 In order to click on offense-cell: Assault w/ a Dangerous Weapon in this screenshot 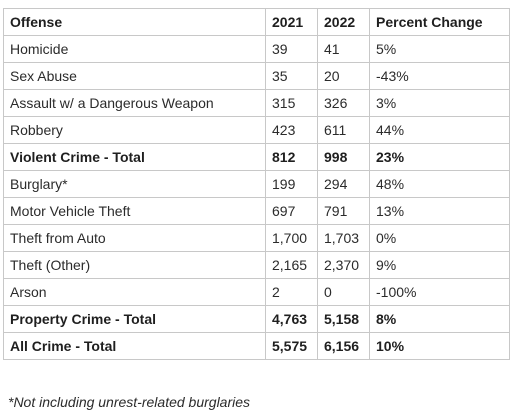, I will do `click(134, 103)`.